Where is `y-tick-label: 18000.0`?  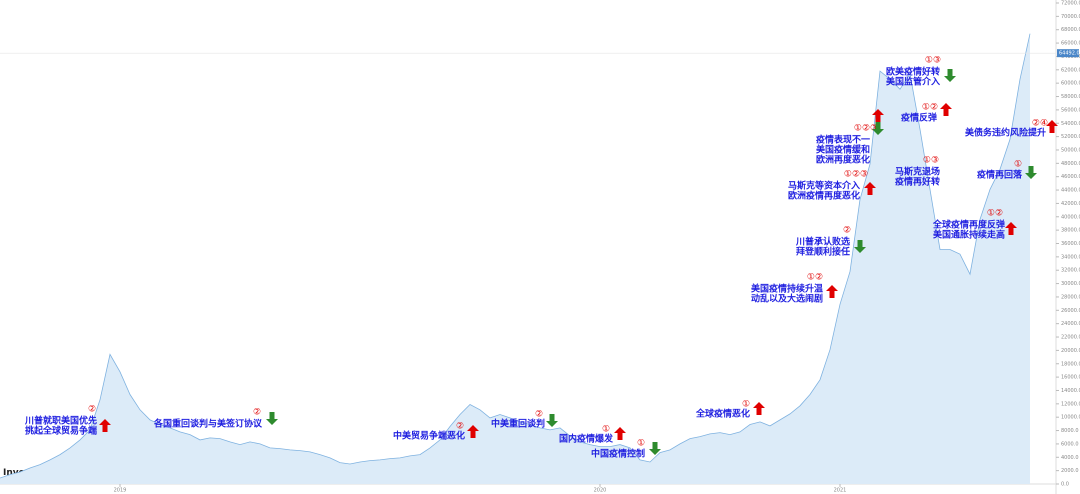 y-tick-label: 18000.0 is located at coordinates (1070, 364).